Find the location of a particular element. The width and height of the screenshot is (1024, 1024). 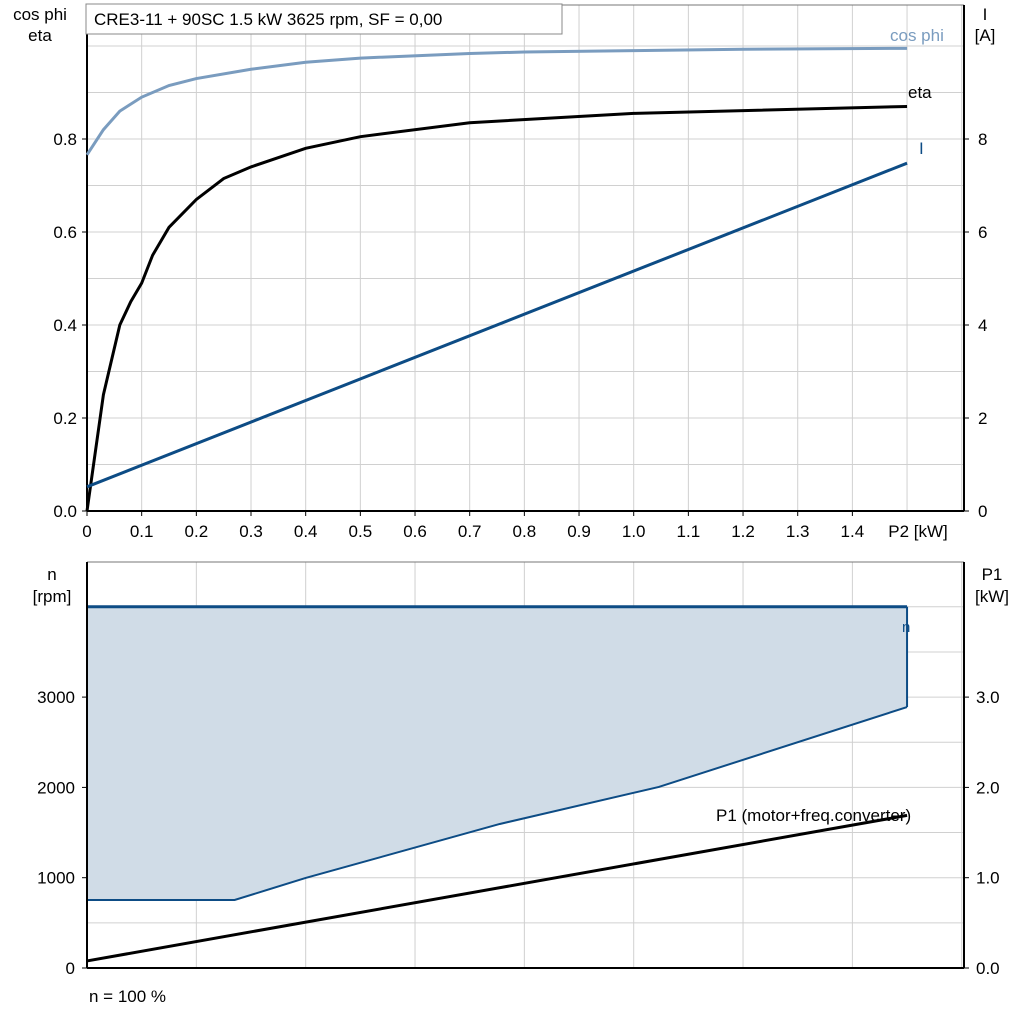

x-tick-label: 0 is located at coordinates (86, 531).